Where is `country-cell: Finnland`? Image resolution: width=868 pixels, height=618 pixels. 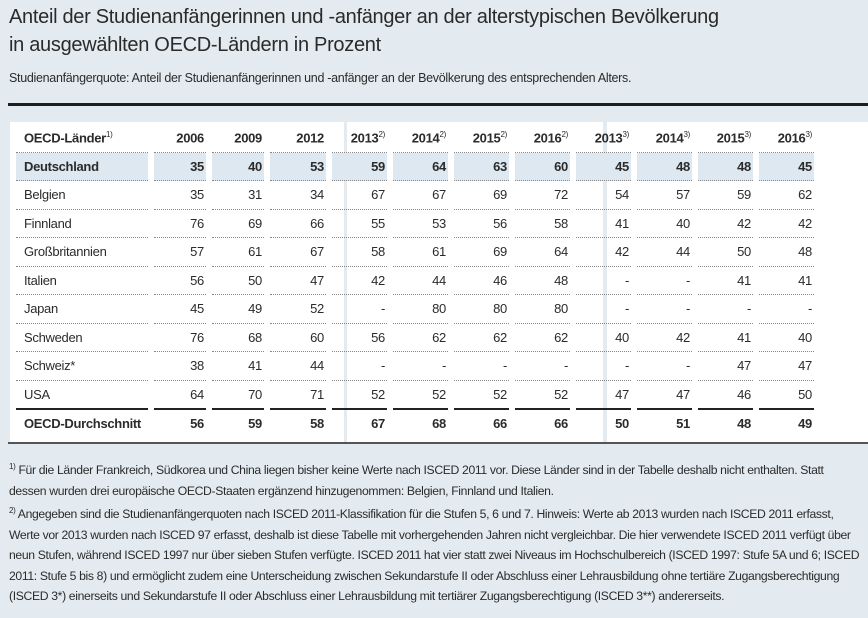
country-cell: Finnland is located at coordinates (82, 224).